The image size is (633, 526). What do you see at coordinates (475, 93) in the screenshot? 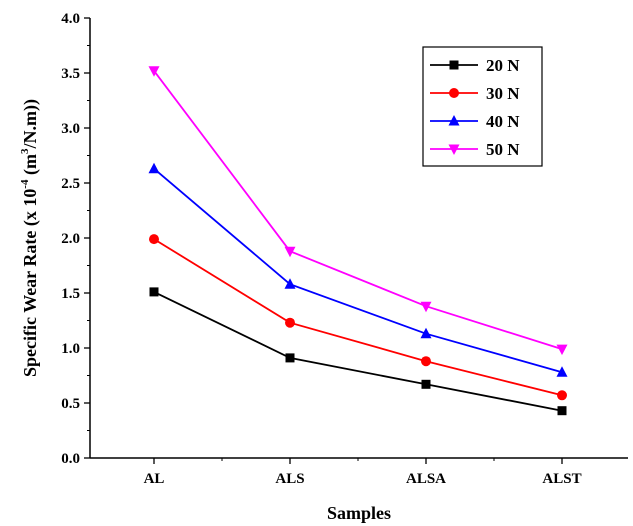
I see `legend-item: 30 N` at bounding box center [475, 93].